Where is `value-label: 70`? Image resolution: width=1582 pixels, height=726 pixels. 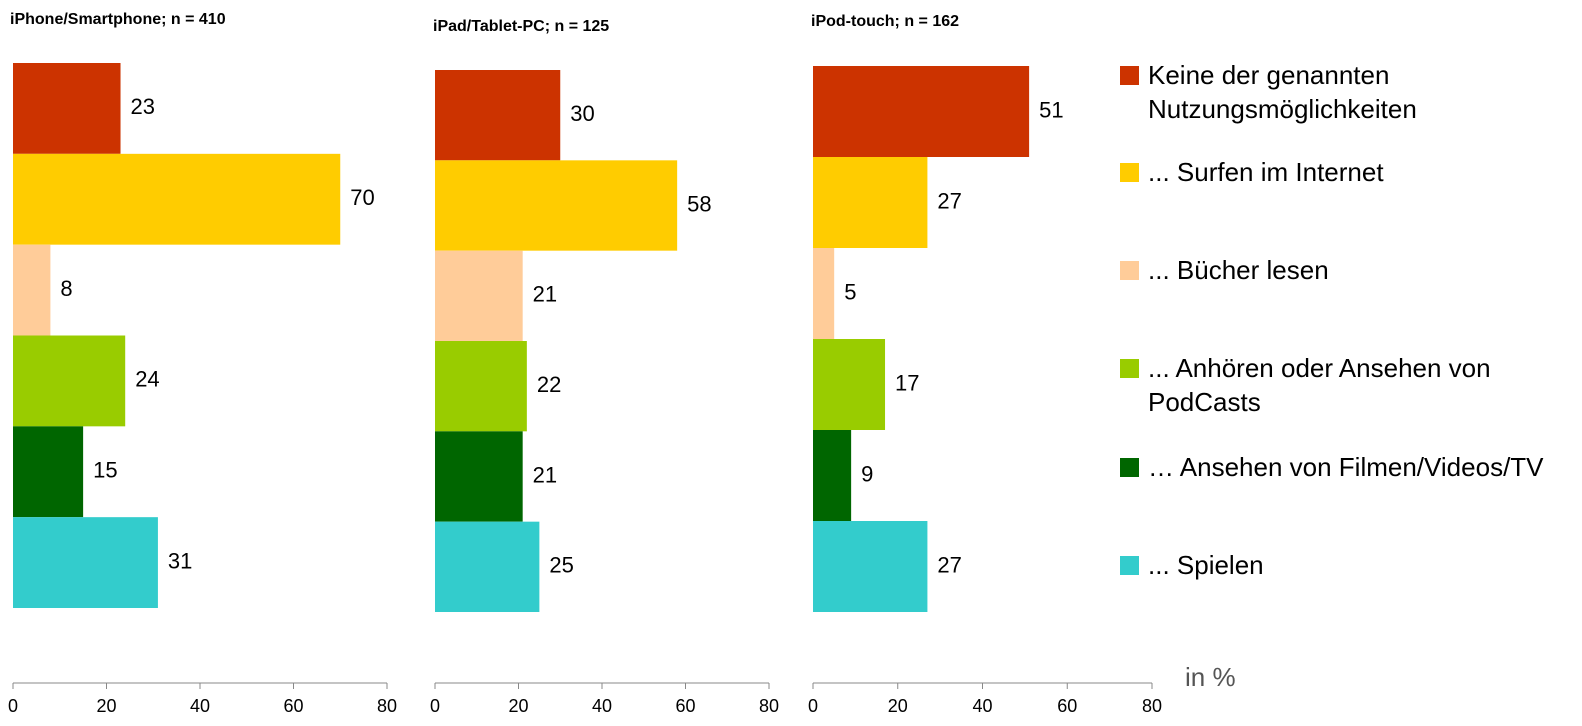 value-label: 70 is located at coordinates (362, 197).